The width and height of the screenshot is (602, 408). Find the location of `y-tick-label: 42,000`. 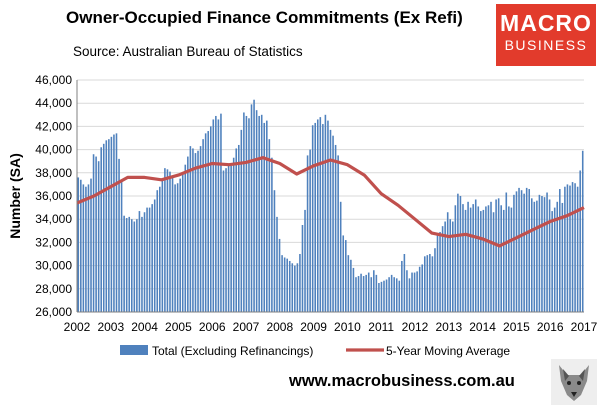

y-tick-label: 42,000 is located at coordinates (53, 126).